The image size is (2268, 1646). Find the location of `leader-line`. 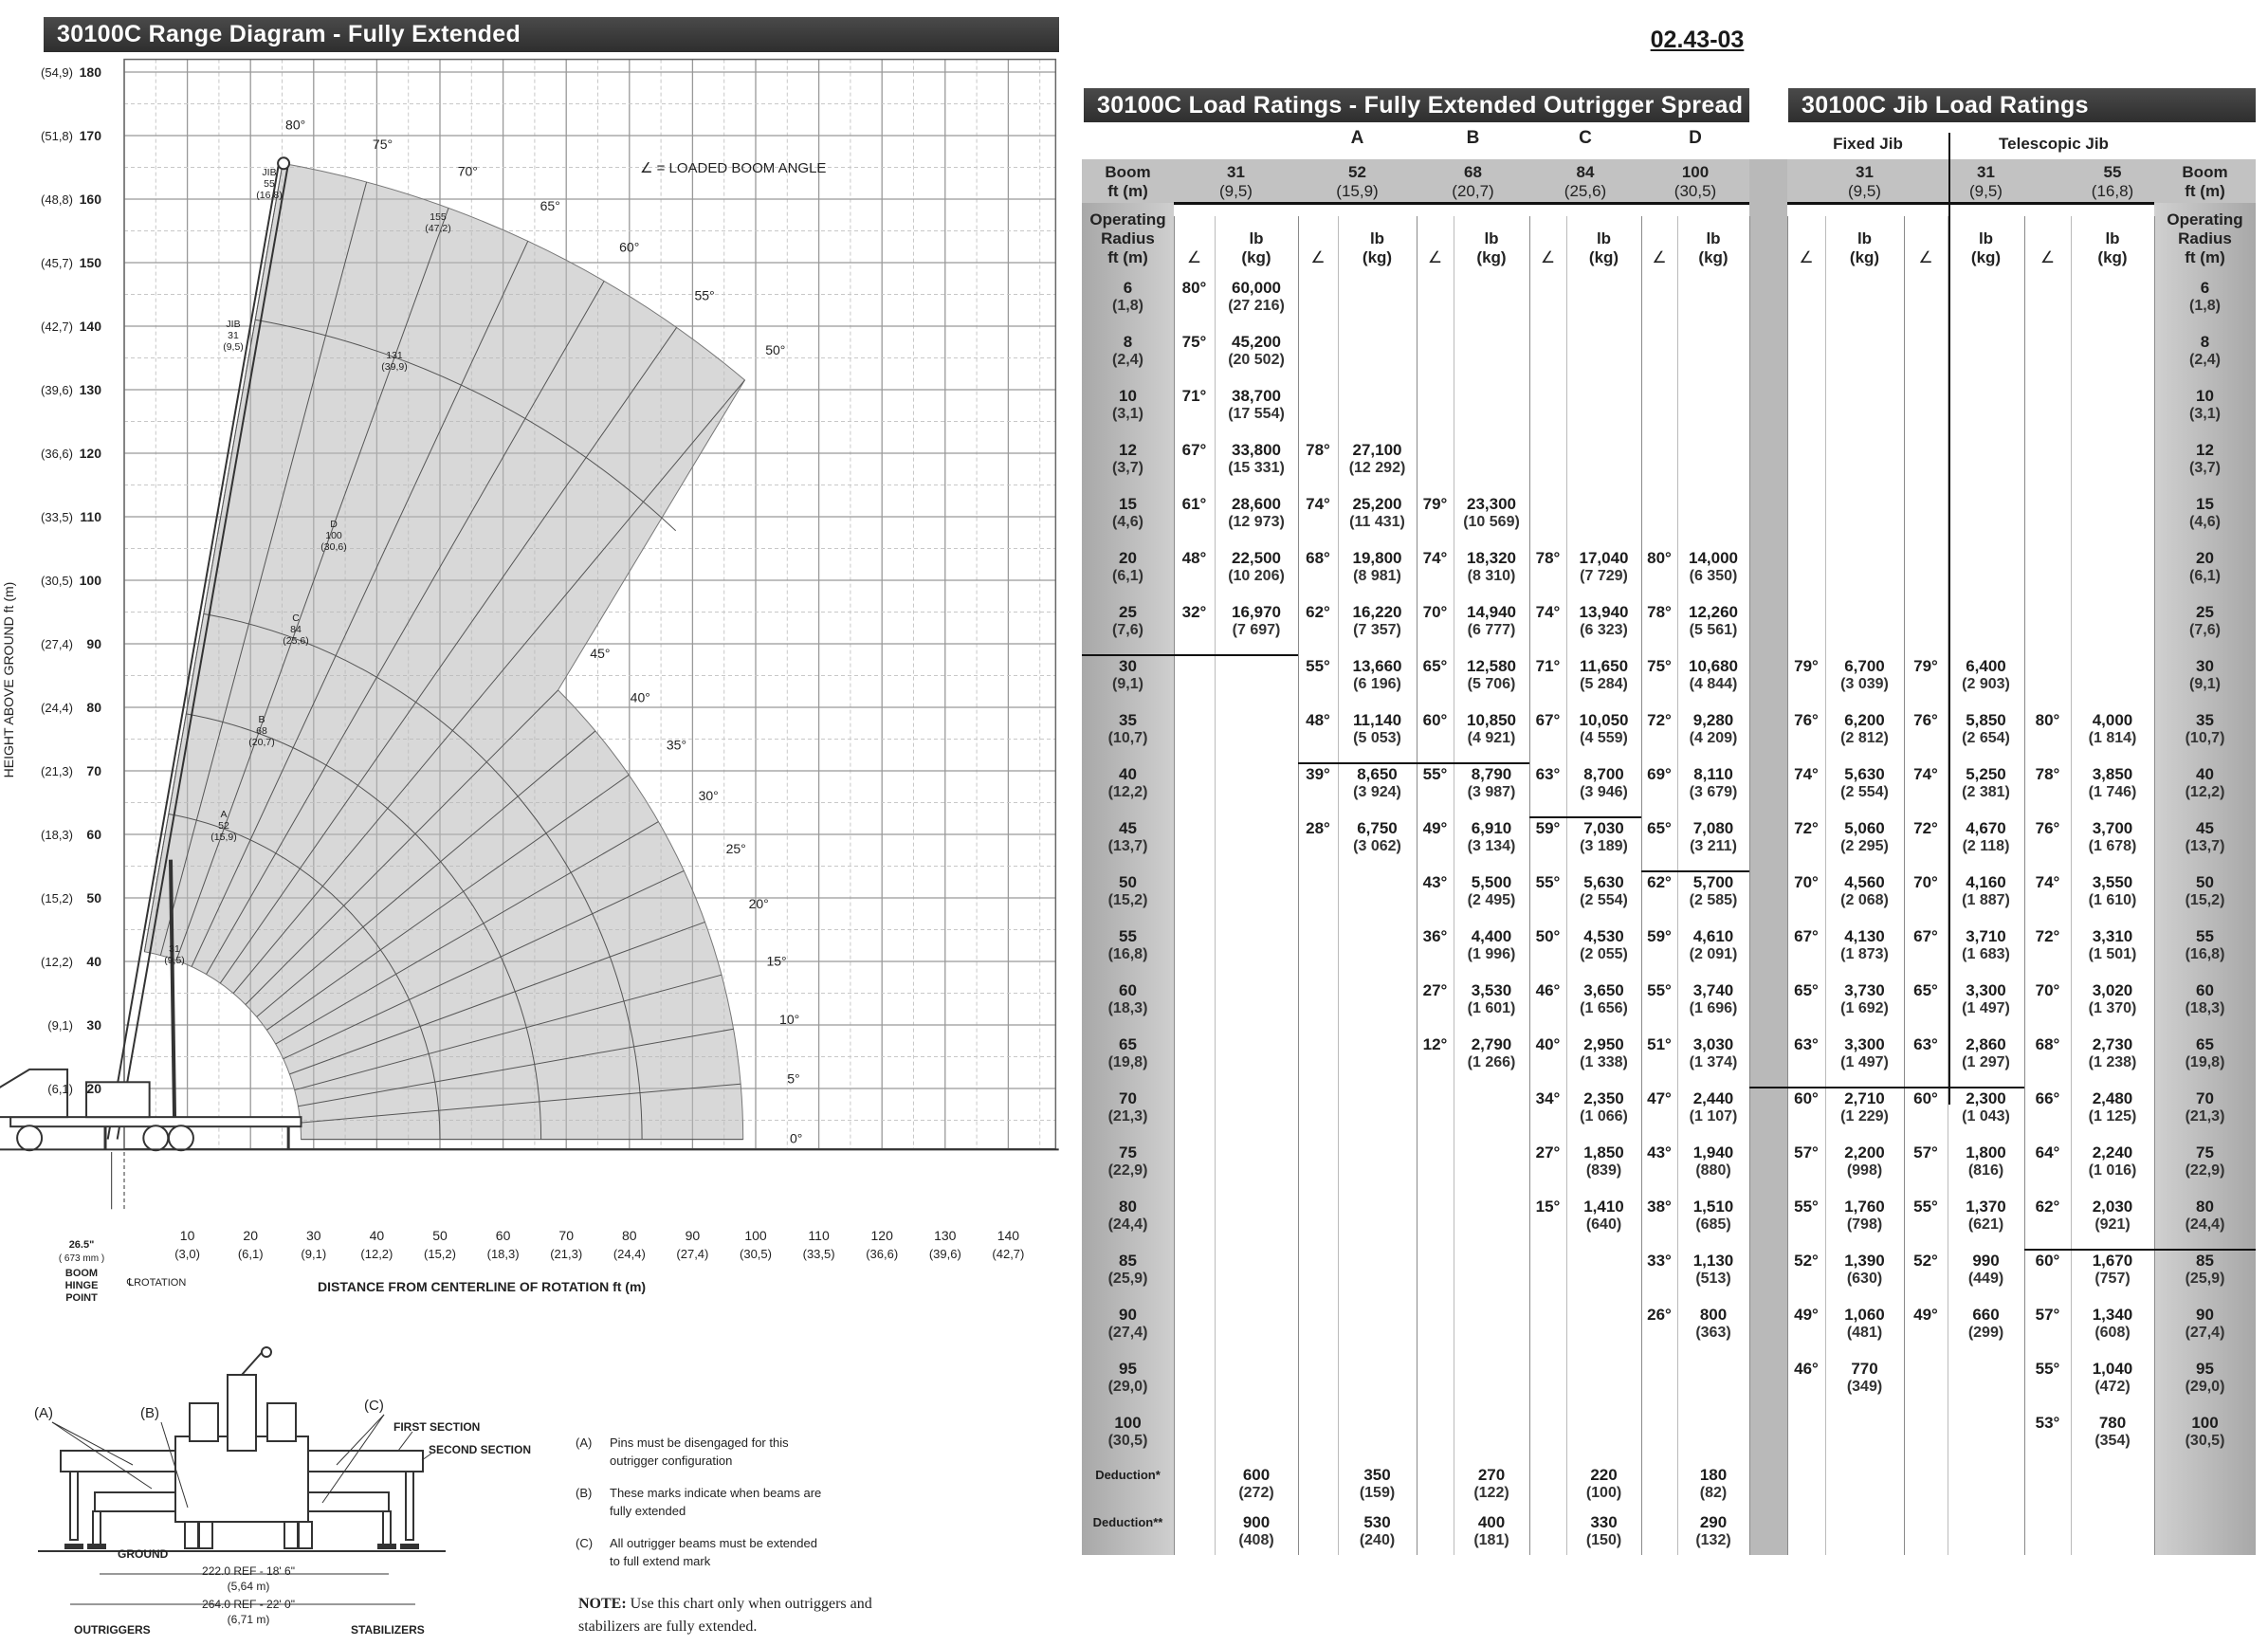

leader-line is located at coordinates (102, 1455).